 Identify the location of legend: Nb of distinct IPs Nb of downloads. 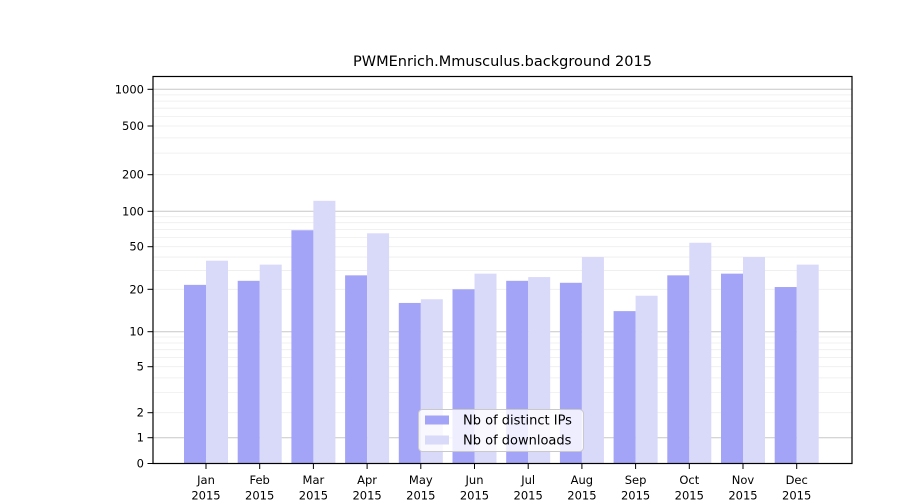
(501, 430).